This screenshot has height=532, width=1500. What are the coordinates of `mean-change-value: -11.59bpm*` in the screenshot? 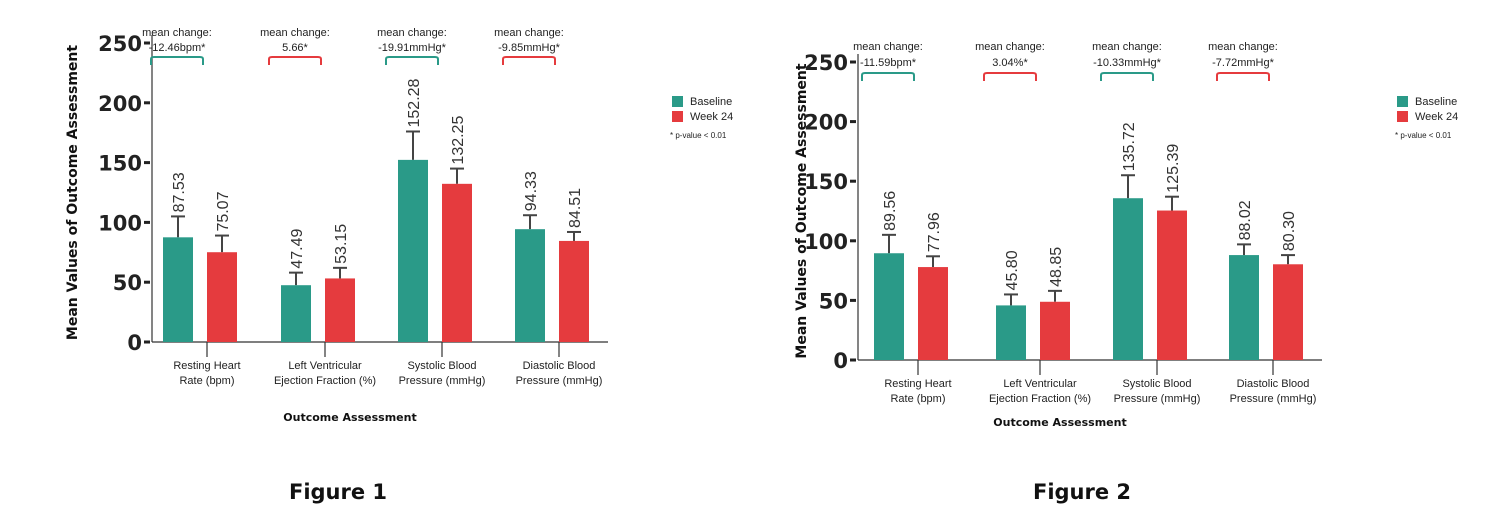 It's located at (888, 63).